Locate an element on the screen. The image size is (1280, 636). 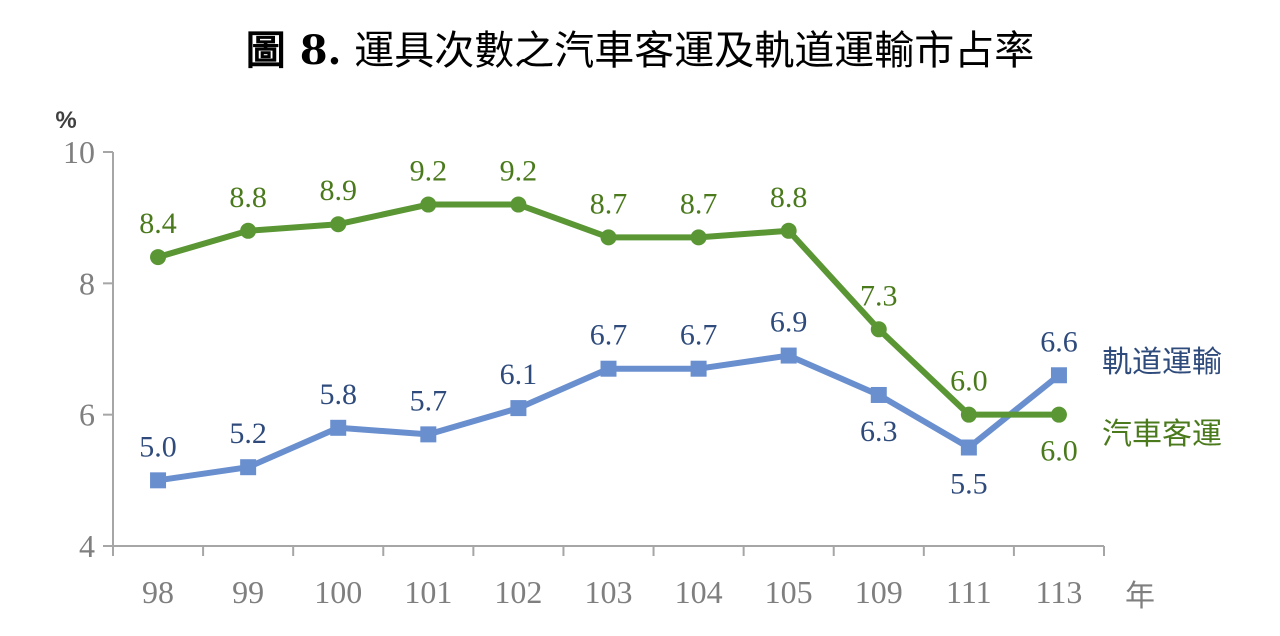
chart-title-text: 運具次數之汽車客運及軌道運輸市占率 is located at coordinates (694, 51).